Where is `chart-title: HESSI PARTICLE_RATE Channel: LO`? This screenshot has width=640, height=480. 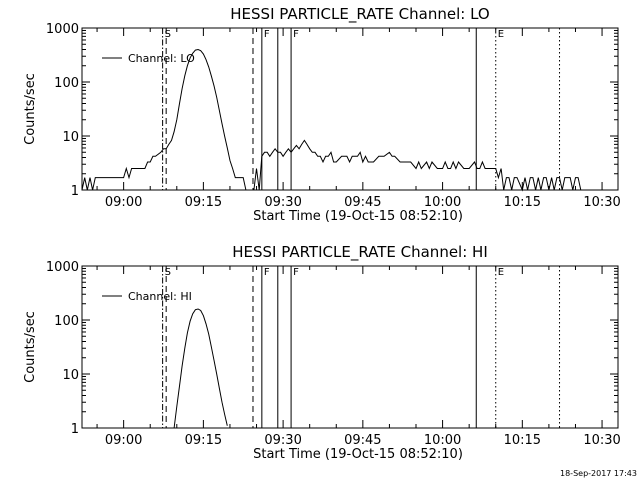 chart-title: HESSI PARTICLE_RATE Channel: LO is located at coordinates (359, 14).